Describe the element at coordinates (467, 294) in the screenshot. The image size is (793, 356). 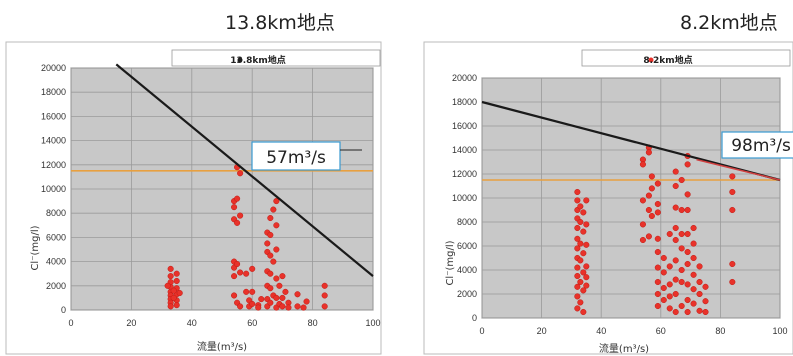
I see `y-tick-label: 2000` at that location.